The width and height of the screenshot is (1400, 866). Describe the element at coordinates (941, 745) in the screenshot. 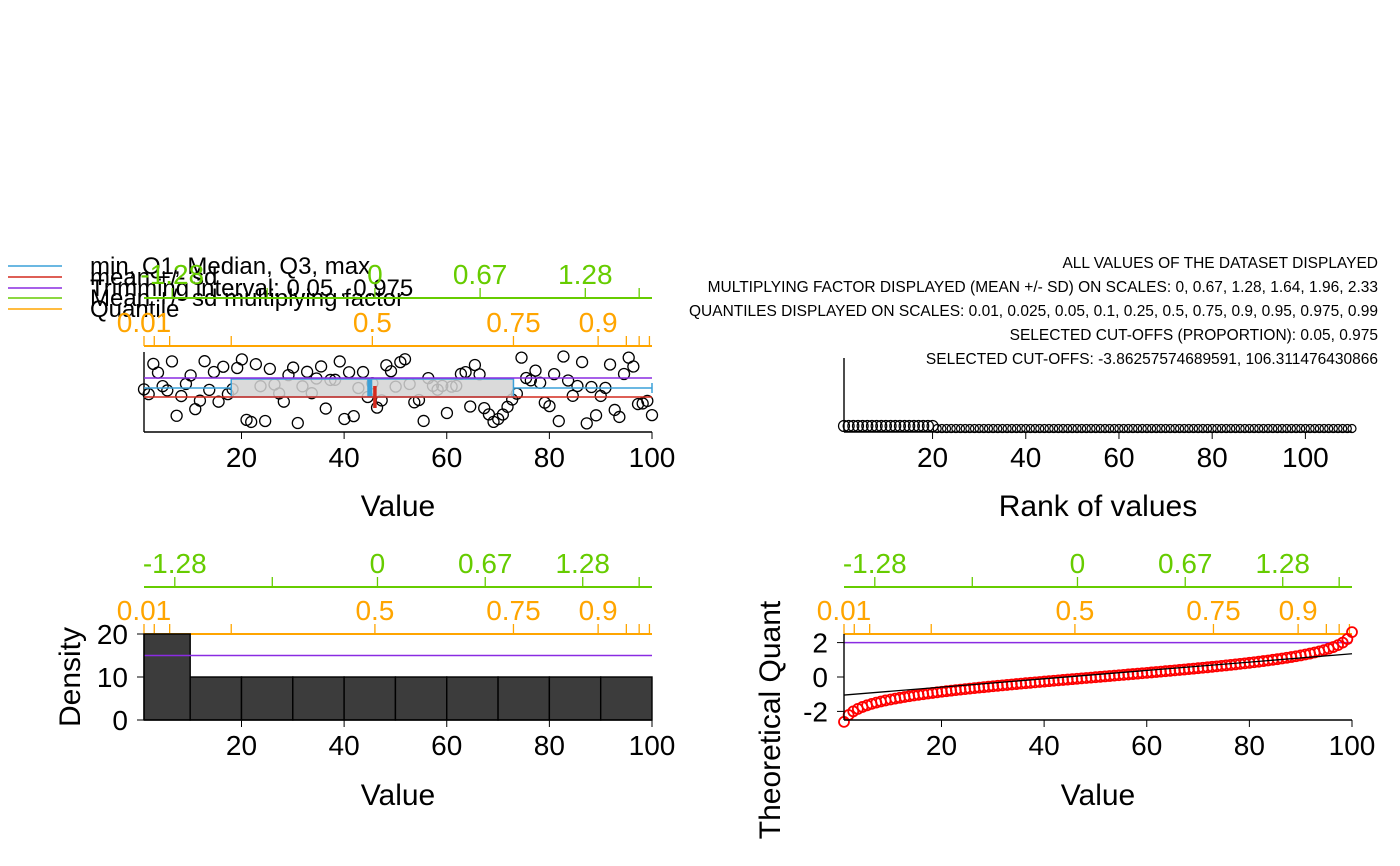

I see `p4-xtick-label-20: 20` at that location.